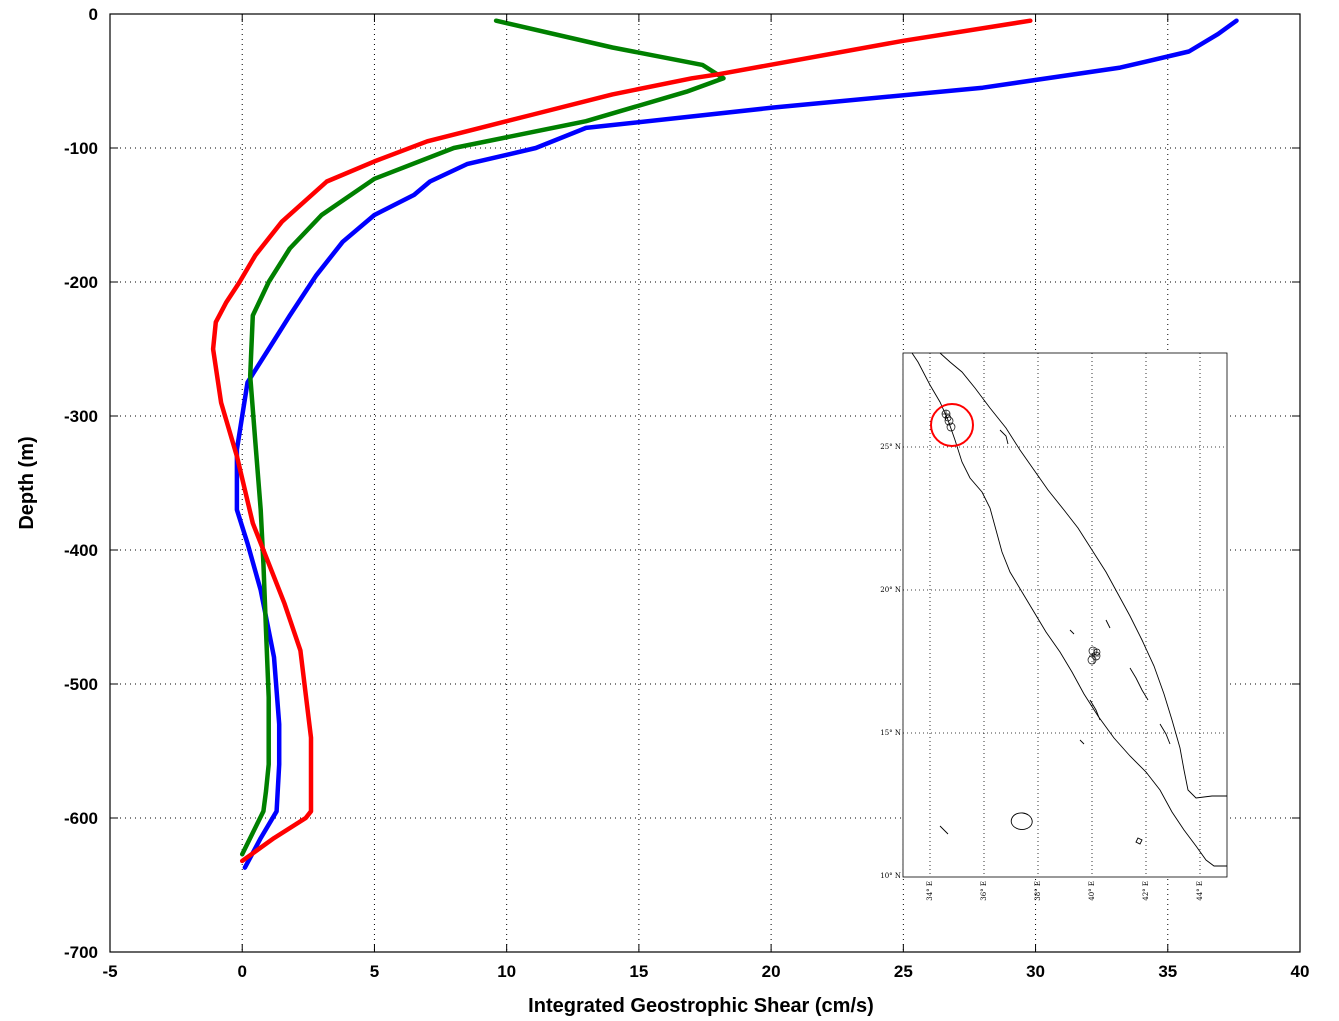 This screenshot has height=1021, width=1339. What do you see at coordinates (701, 1006) in the screenshot?
I see `x-axis-label: Integrated Geostrophic Shear (cm/s)` at bounding box center [701, 1006].